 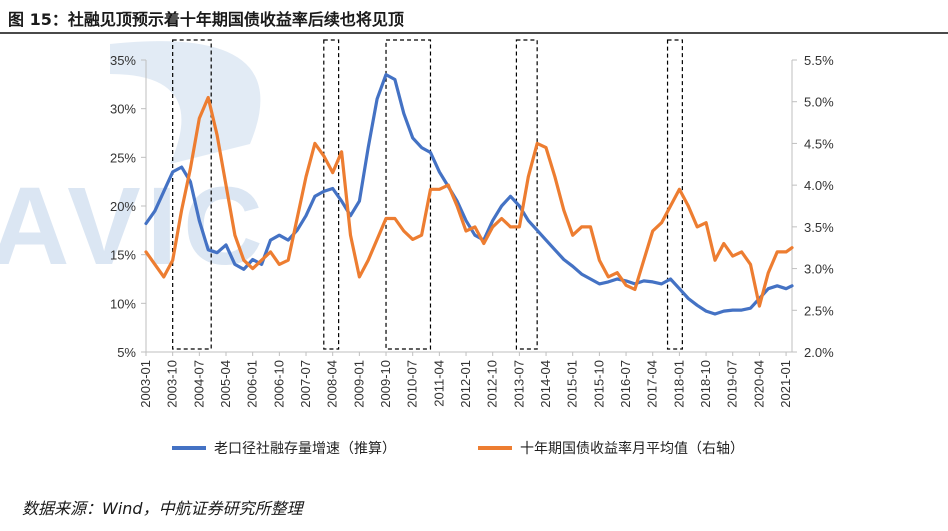 I want to click on legend-label-bond-yield: 十年期国债收益率月平均值（右轴）, so click(x=632, y=448).